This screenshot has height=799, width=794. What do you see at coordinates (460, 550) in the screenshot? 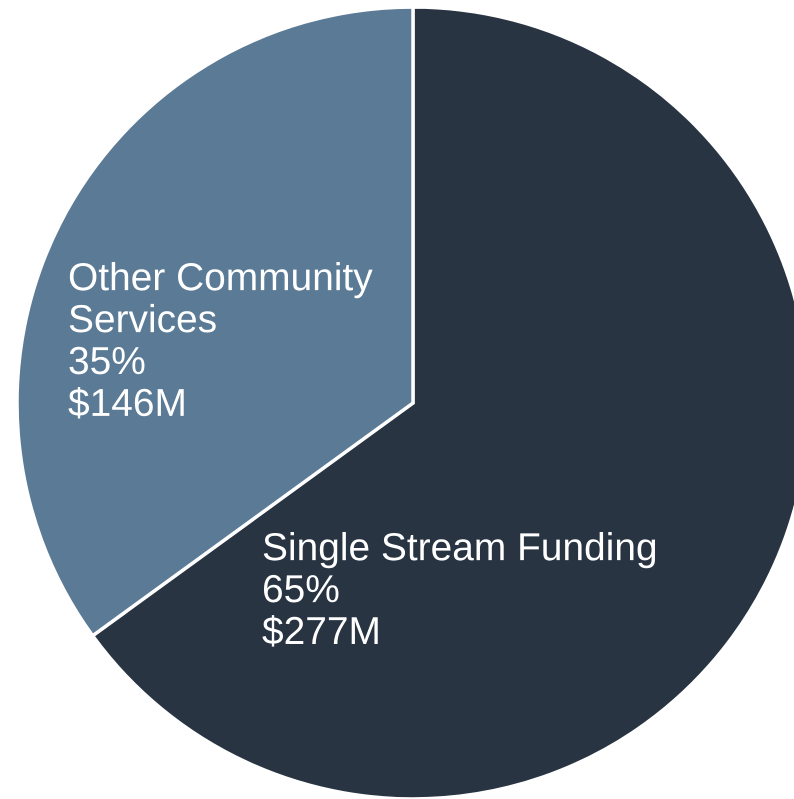
I see `slice-label: Single Stream Funding` at bounding box center [460, 550].